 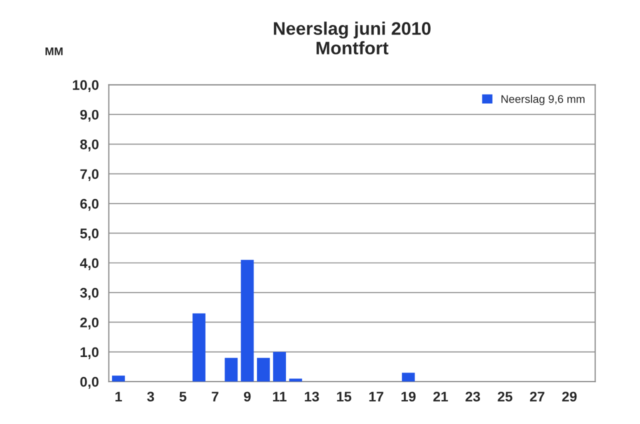 I want to click on y-tick-label: 5,0, so click(x=89, y=234).